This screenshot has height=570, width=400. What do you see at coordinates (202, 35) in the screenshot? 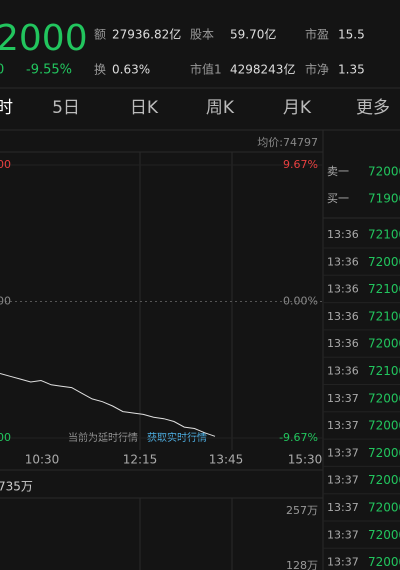
I see `stat-label: 股本` at bounding box center [202, 35].